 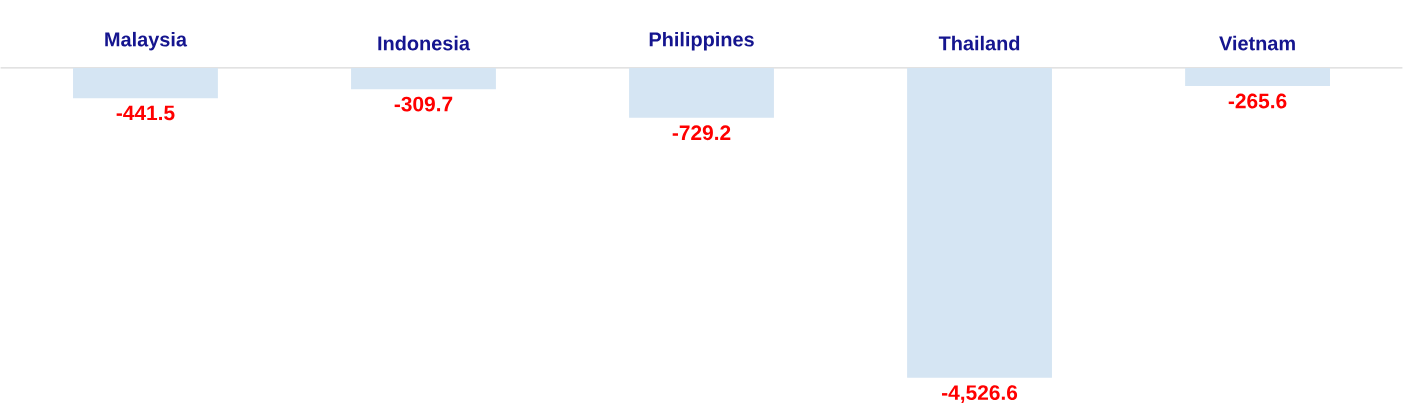 What do you see at coordinates (146, 41) in the screenshot?
I see `x-tick-label: Malaysia` at bounding box center [146, 41].